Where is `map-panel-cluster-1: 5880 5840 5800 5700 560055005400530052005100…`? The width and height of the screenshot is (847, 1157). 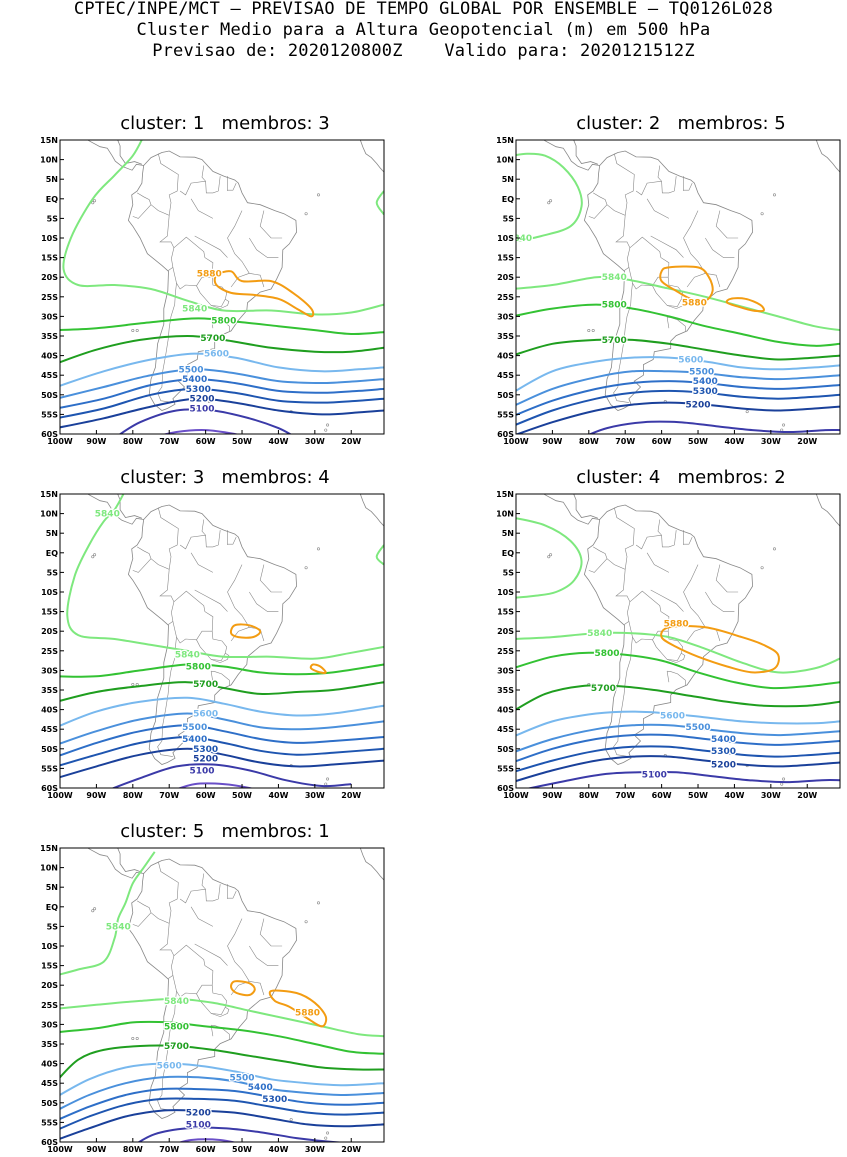
map-panel-cluster-1: 5880 5840 5800 5700 560055005400530052005100… is located at coordinates (212, 291).